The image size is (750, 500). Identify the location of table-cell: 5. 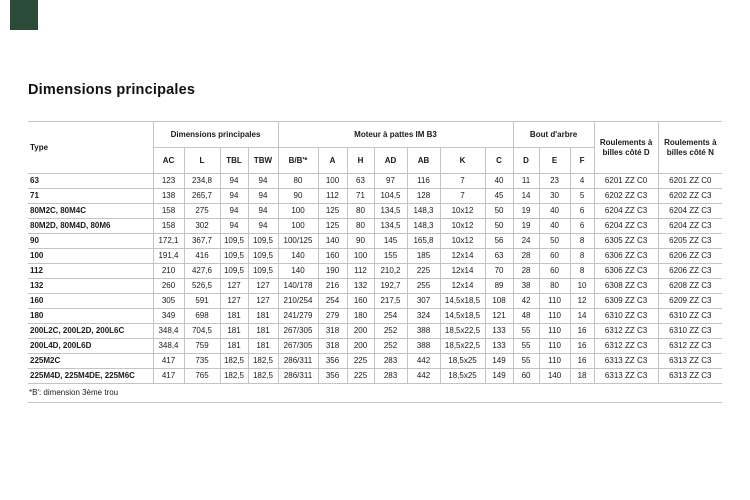
(582, 196).